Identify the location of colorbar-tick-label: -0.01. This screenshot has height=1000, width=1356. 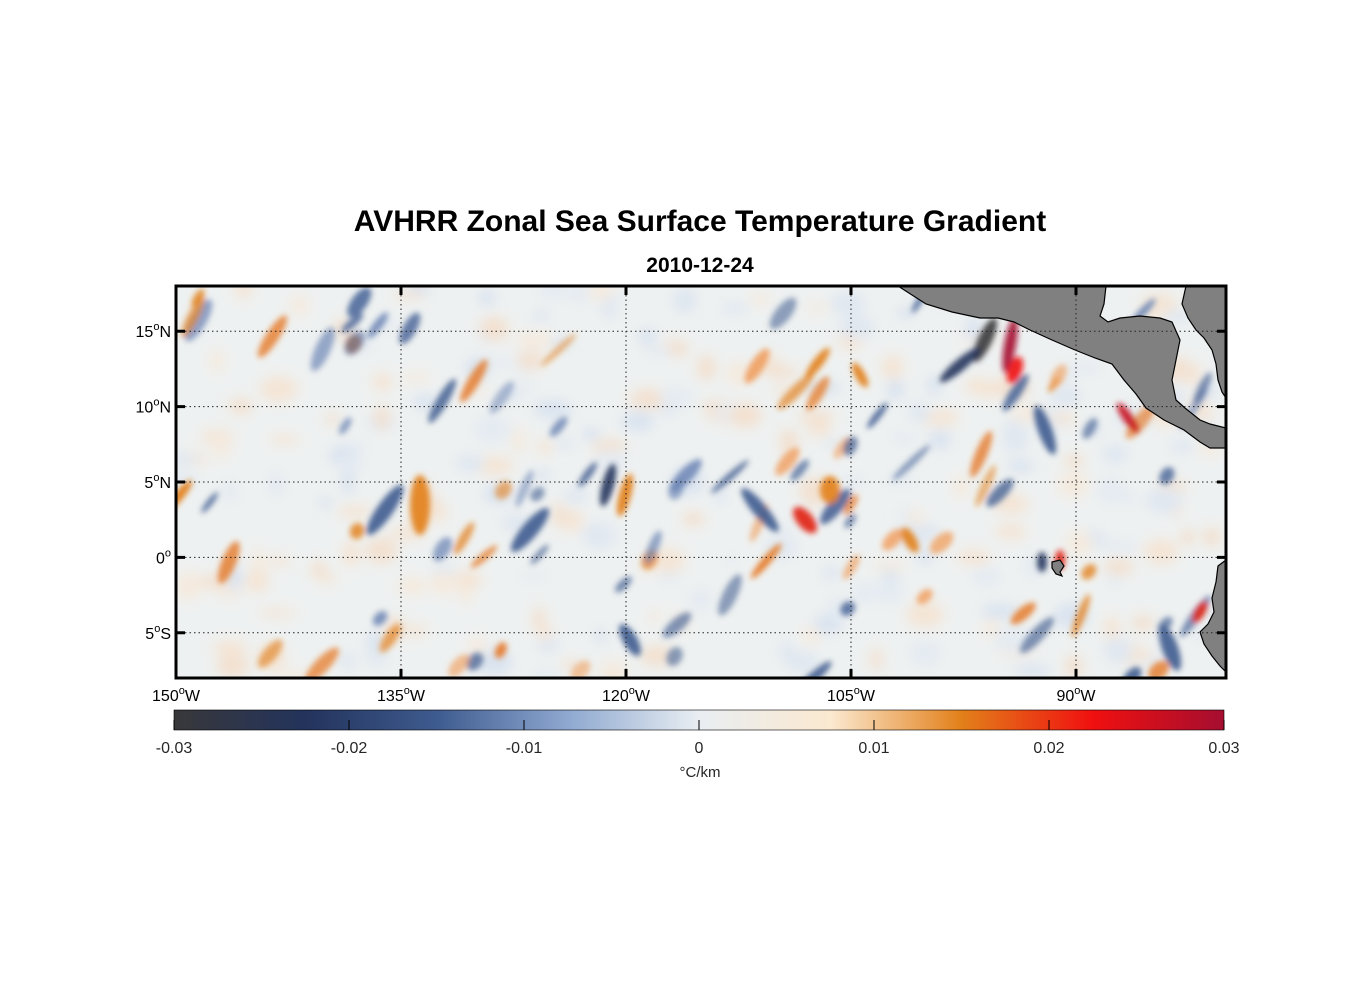
(524, 748).